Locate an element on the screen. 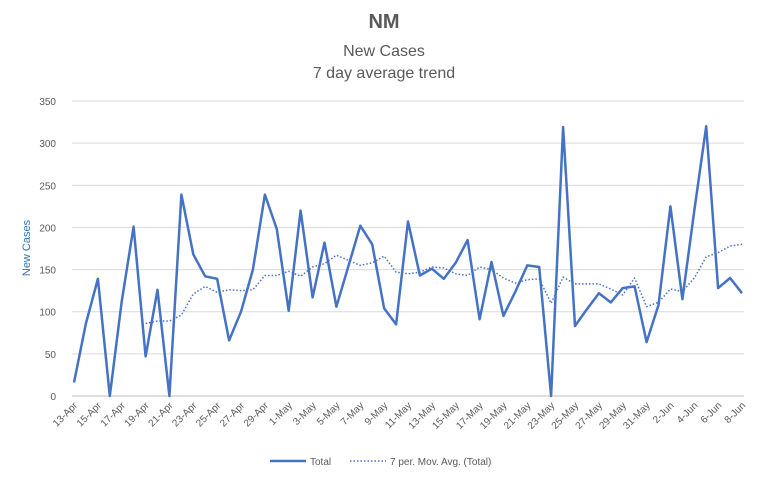  series-line-moving-average is located at coordinates (444, 284).